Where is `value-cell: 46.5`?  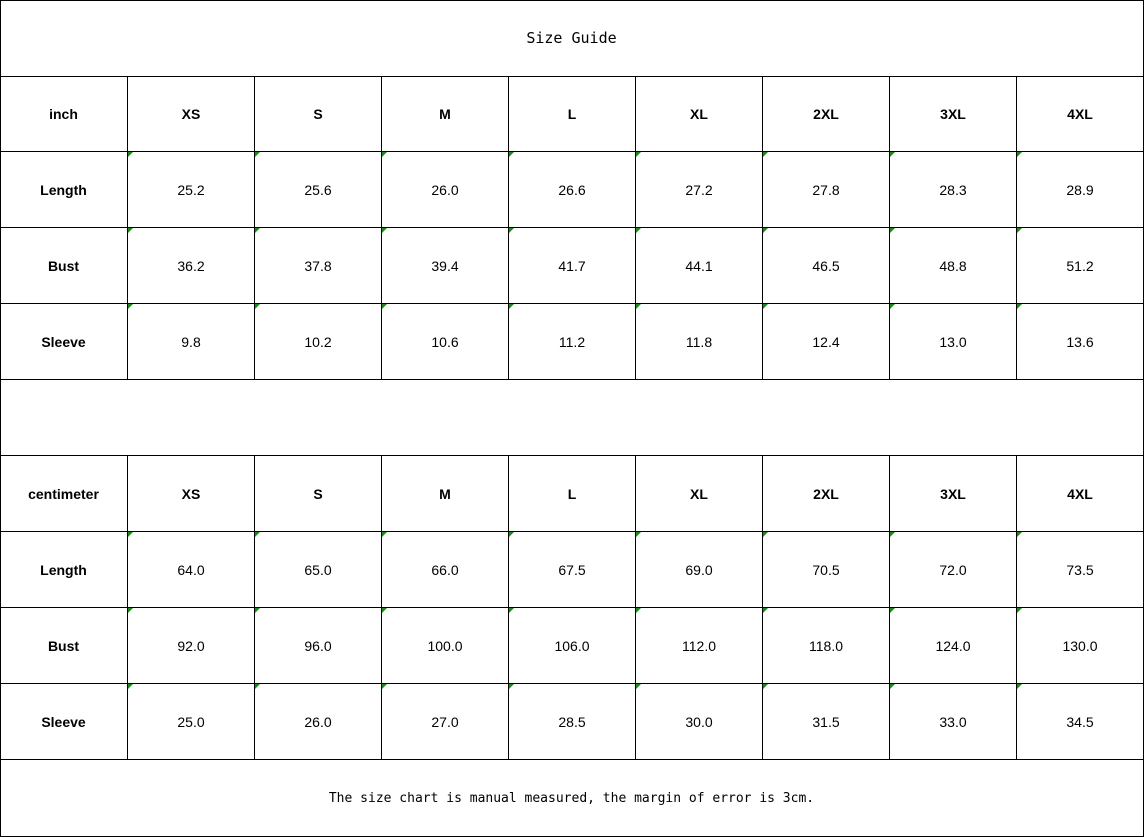 value-cell: 46.5 is located at coordinates (826, 266).